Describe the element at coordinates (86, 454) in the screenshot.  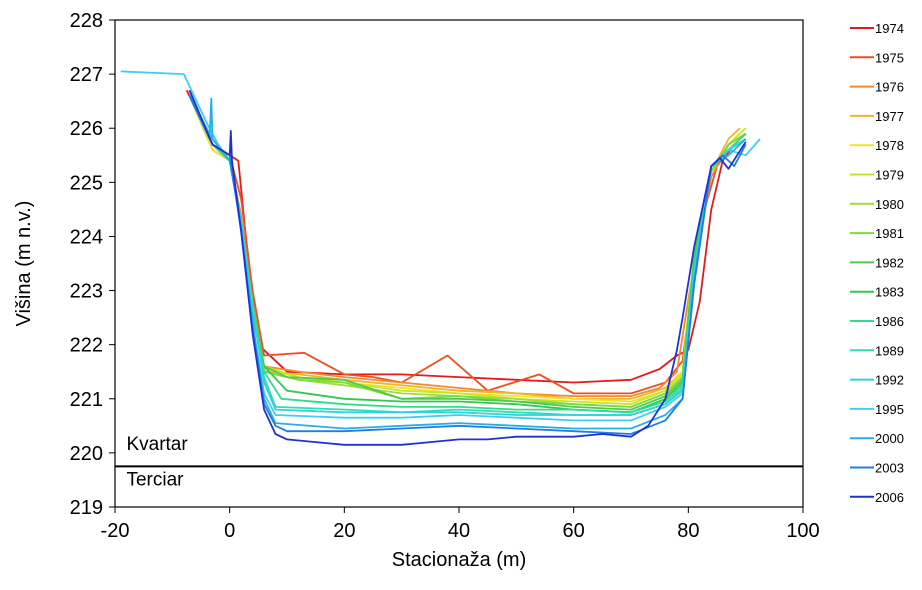
I see `y-tick-label: 220` at that location.